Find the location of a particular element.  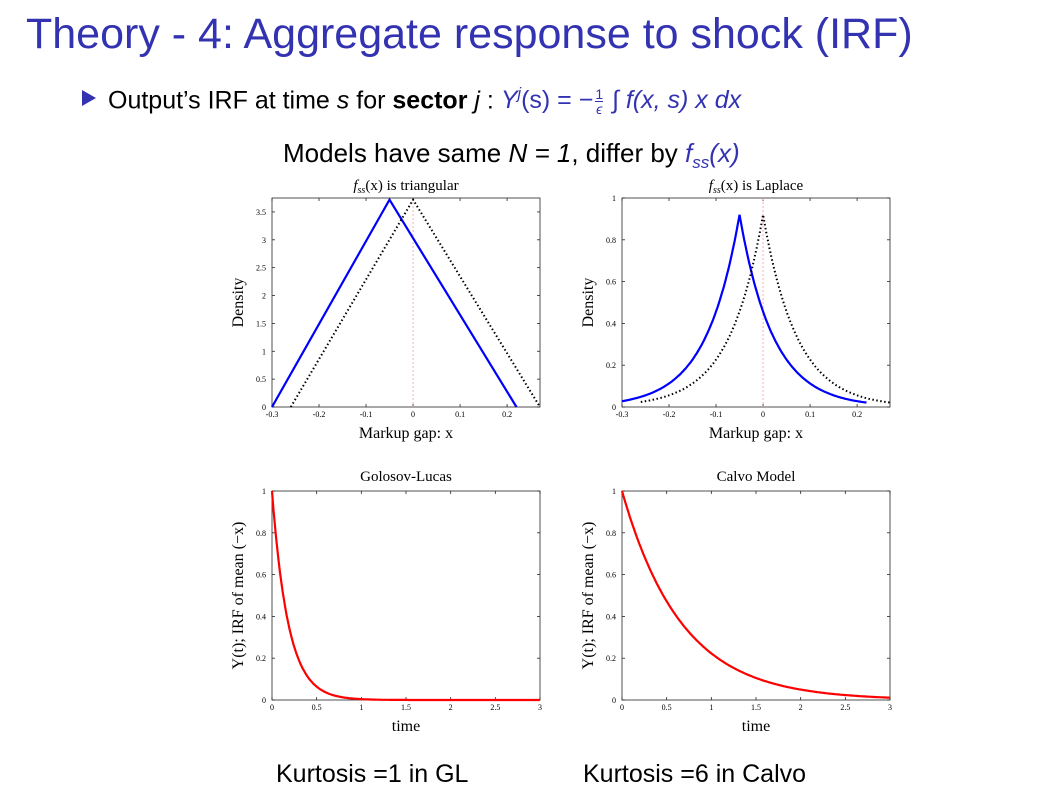

chart1-xtick-label: 0.2 is located at coordinates (507, 414).